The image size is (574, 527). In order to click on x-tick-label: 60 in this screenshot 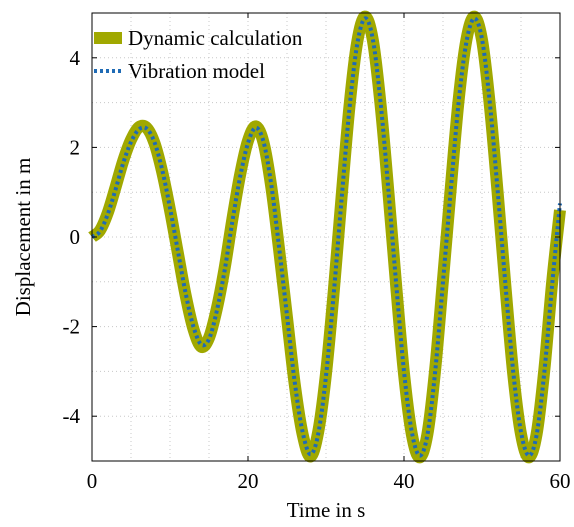, I will do `click(560, 481)`.